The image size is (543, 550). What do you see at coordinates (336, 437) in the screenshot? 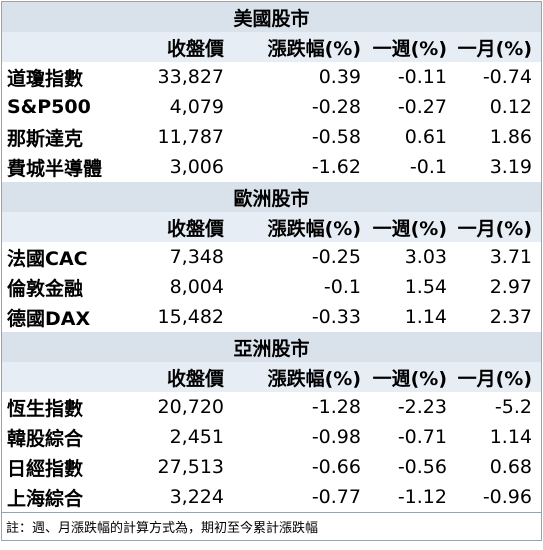
I see `cell-change: -0.98` at bounding box center [336, 437].